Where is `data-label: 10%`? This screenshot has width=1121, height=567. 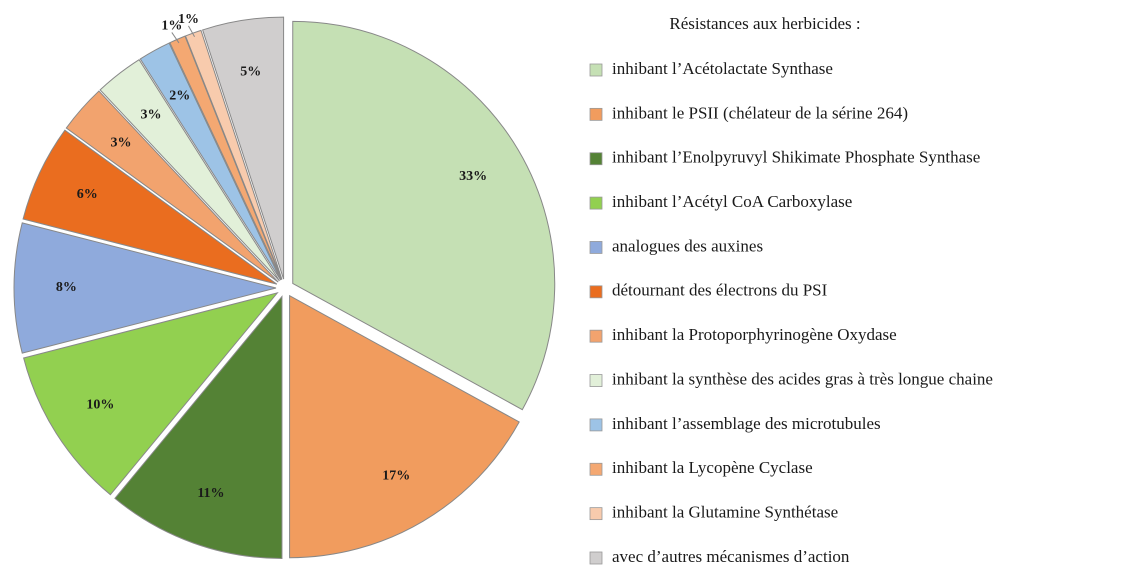
data-label: 10% is located at coordinates (100, 404).